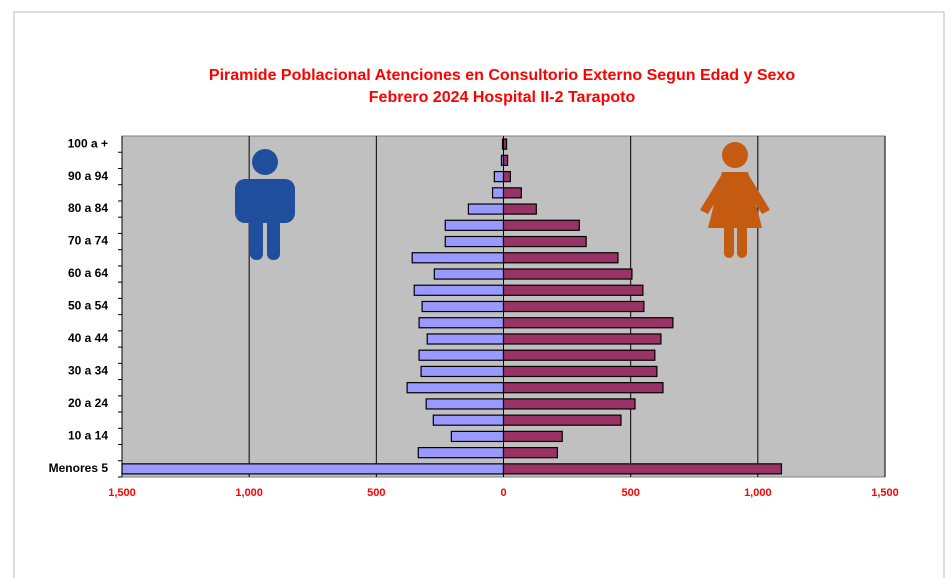 The image size is (951, 578). I want to click on icon-arms, so click(735, 194).